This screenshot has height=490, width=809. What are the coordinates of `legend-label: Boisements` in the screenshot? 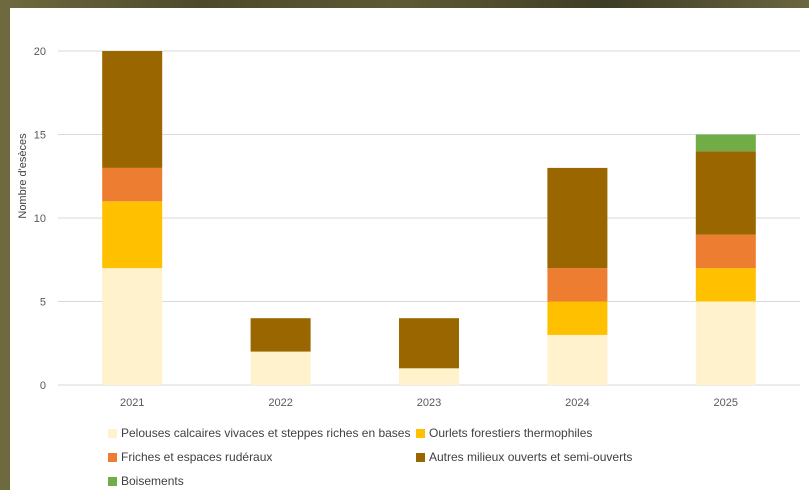 It's located at (152, 481).